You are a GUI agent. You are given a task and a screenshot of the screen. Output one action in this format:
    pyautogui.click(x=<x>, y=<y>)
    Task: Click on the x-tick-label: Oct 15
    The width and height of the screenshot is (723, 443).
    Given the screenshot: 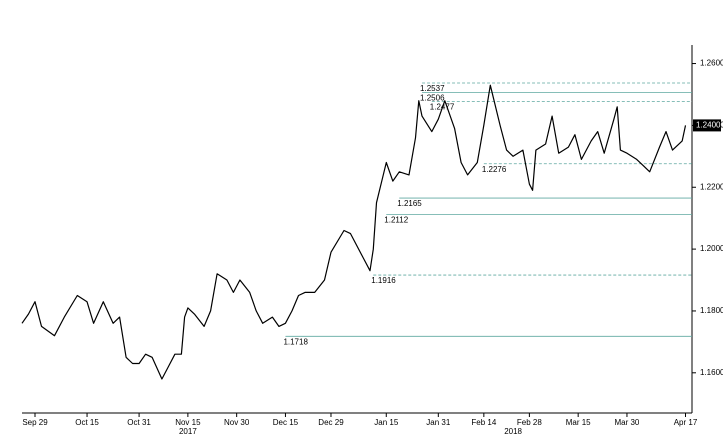 What is the action you would take?
    pyautogui.click(x=87, y=422)
    